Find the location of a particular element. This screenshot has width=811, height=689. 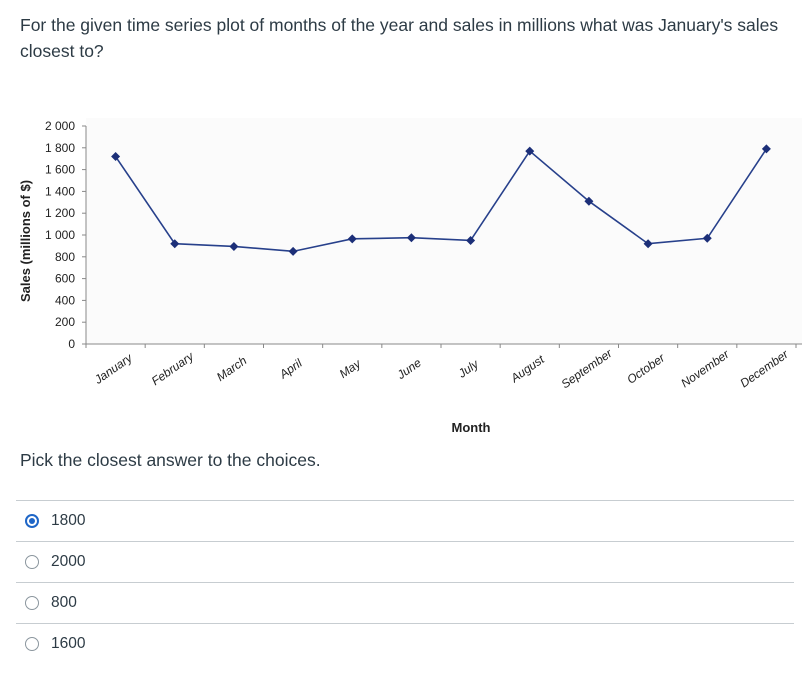

x-tick-label: January is located at coordinates (113, 368).